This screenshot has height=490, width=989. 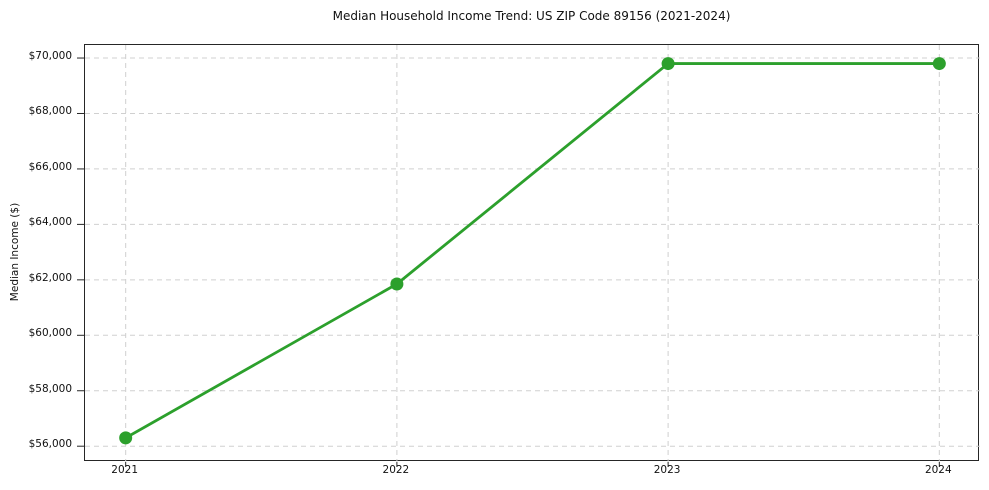 What do you see at coordinates (50, 56) in the screenshot?
I see `y-tick-label: $70,000` at bounding box center [50, 56].